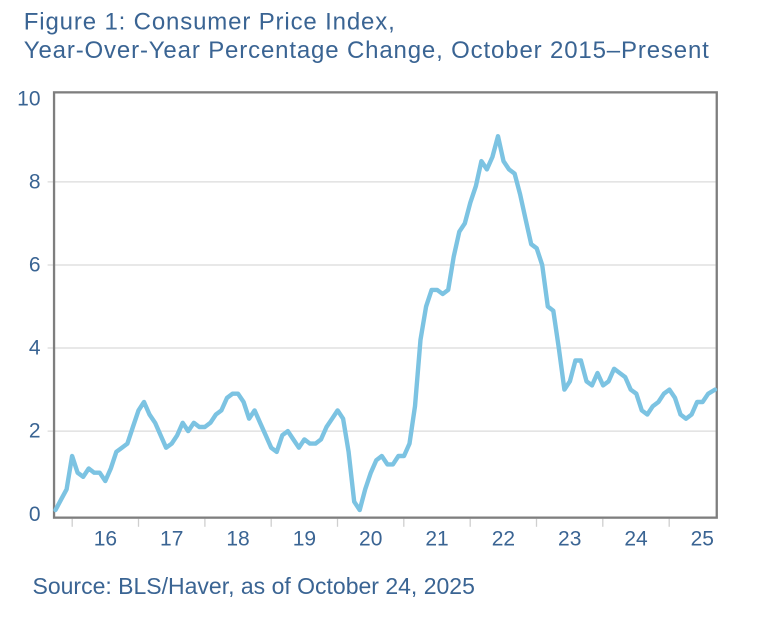 This screenshot has height=620, width=768. Describe the element at coordinates (210, 21) in the screenshot. I see `svg-text:Figure 1: Consumer Price Index: Figure 1: Consumer Price Index,` at that location.